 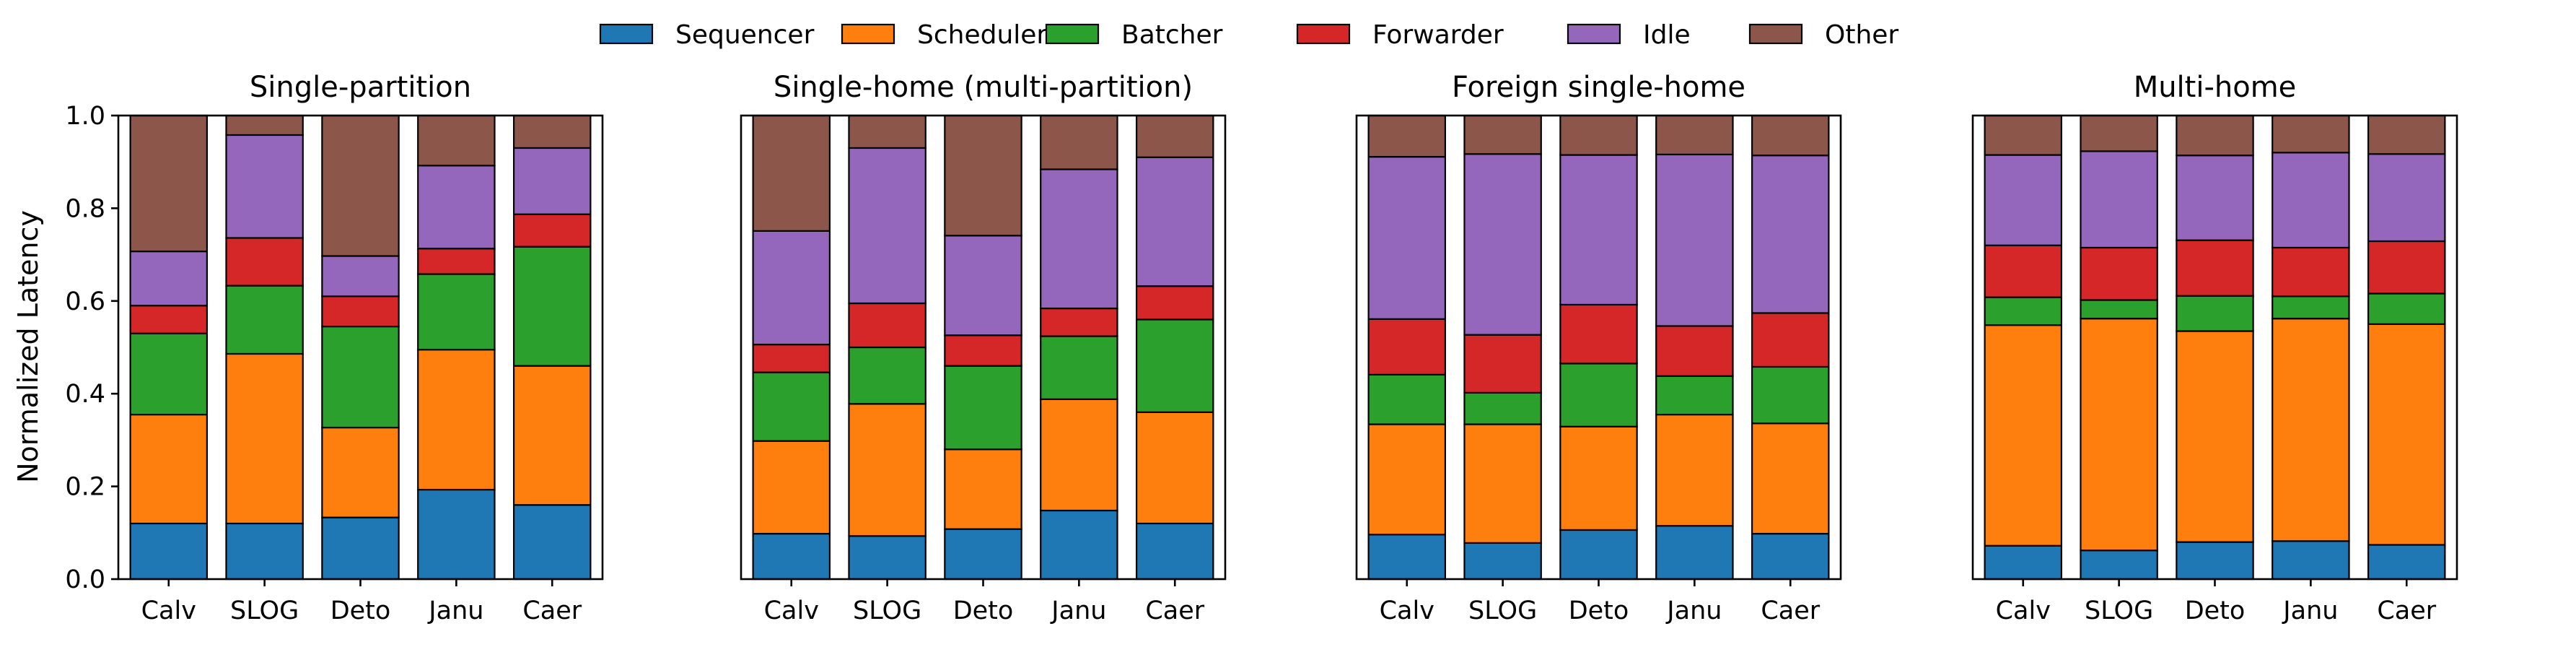 I want to click on panel-title: Multi-home, so click(x=2215, y=87).